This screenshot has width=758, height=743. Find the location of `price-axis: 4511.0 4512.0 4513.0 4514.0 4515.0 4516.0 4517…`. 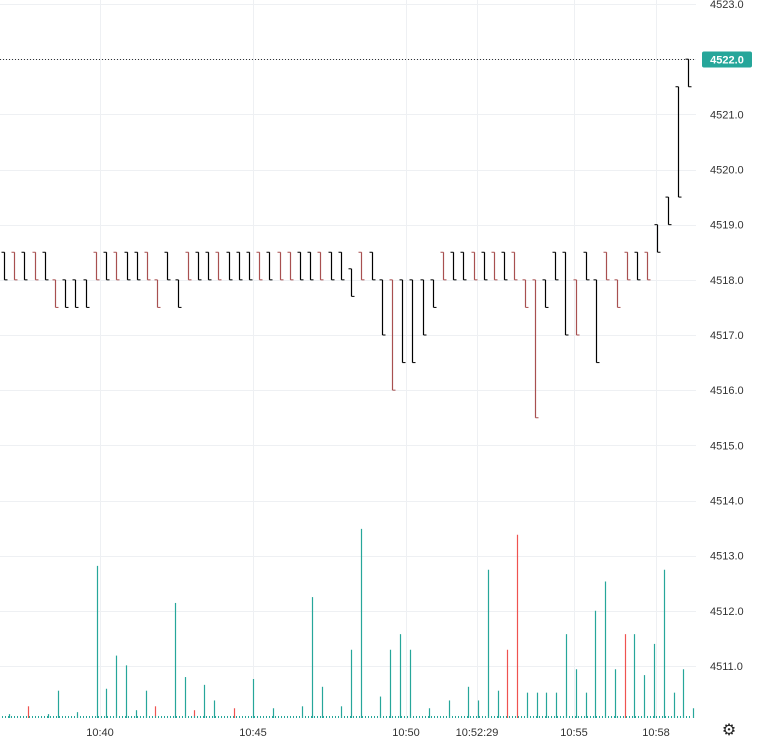

price-axis: 4511.0 4512.0 4513.0 4514.0 4515.0 4516.0 4517… is located at coordinates (727, 336).